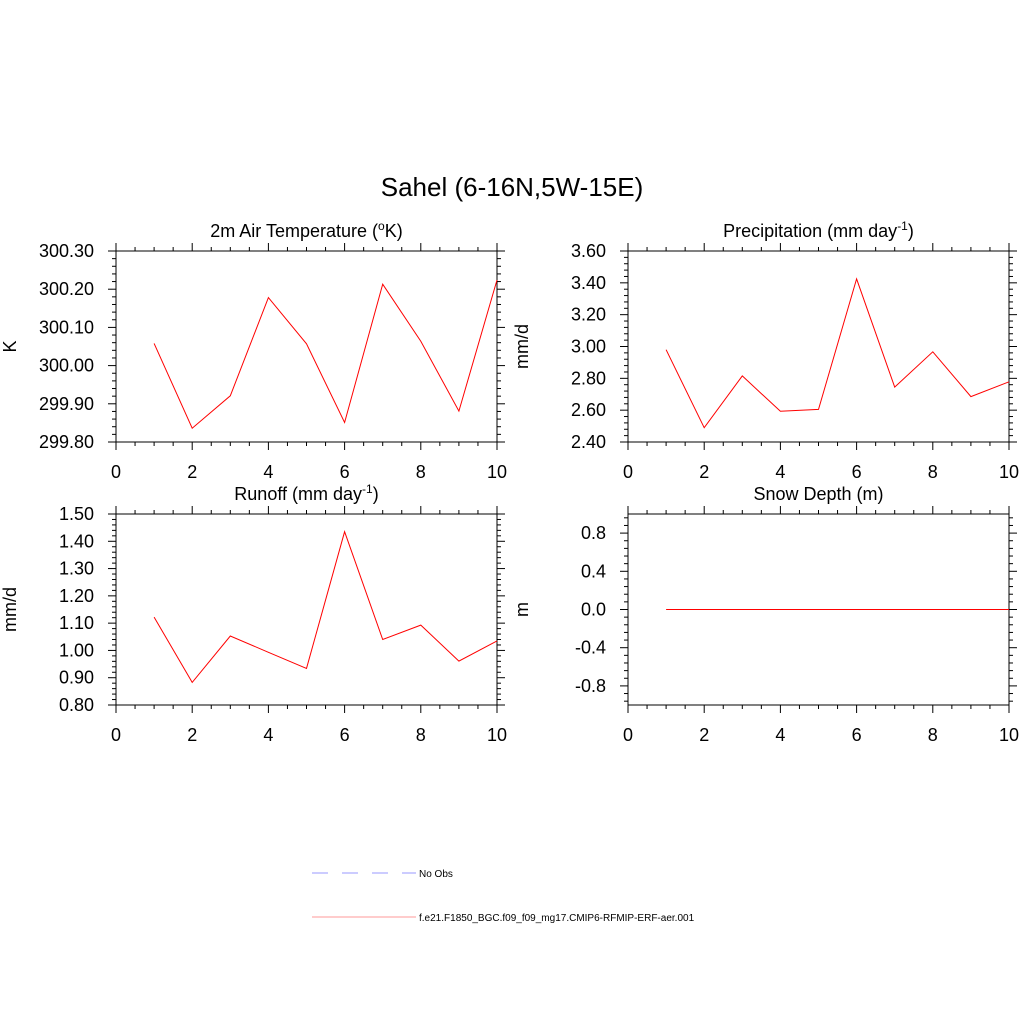  What do you see at coordinates (10, 346) in the screenshot?
I see `temperature-ylabel: K` at bounding box center [10, 346].